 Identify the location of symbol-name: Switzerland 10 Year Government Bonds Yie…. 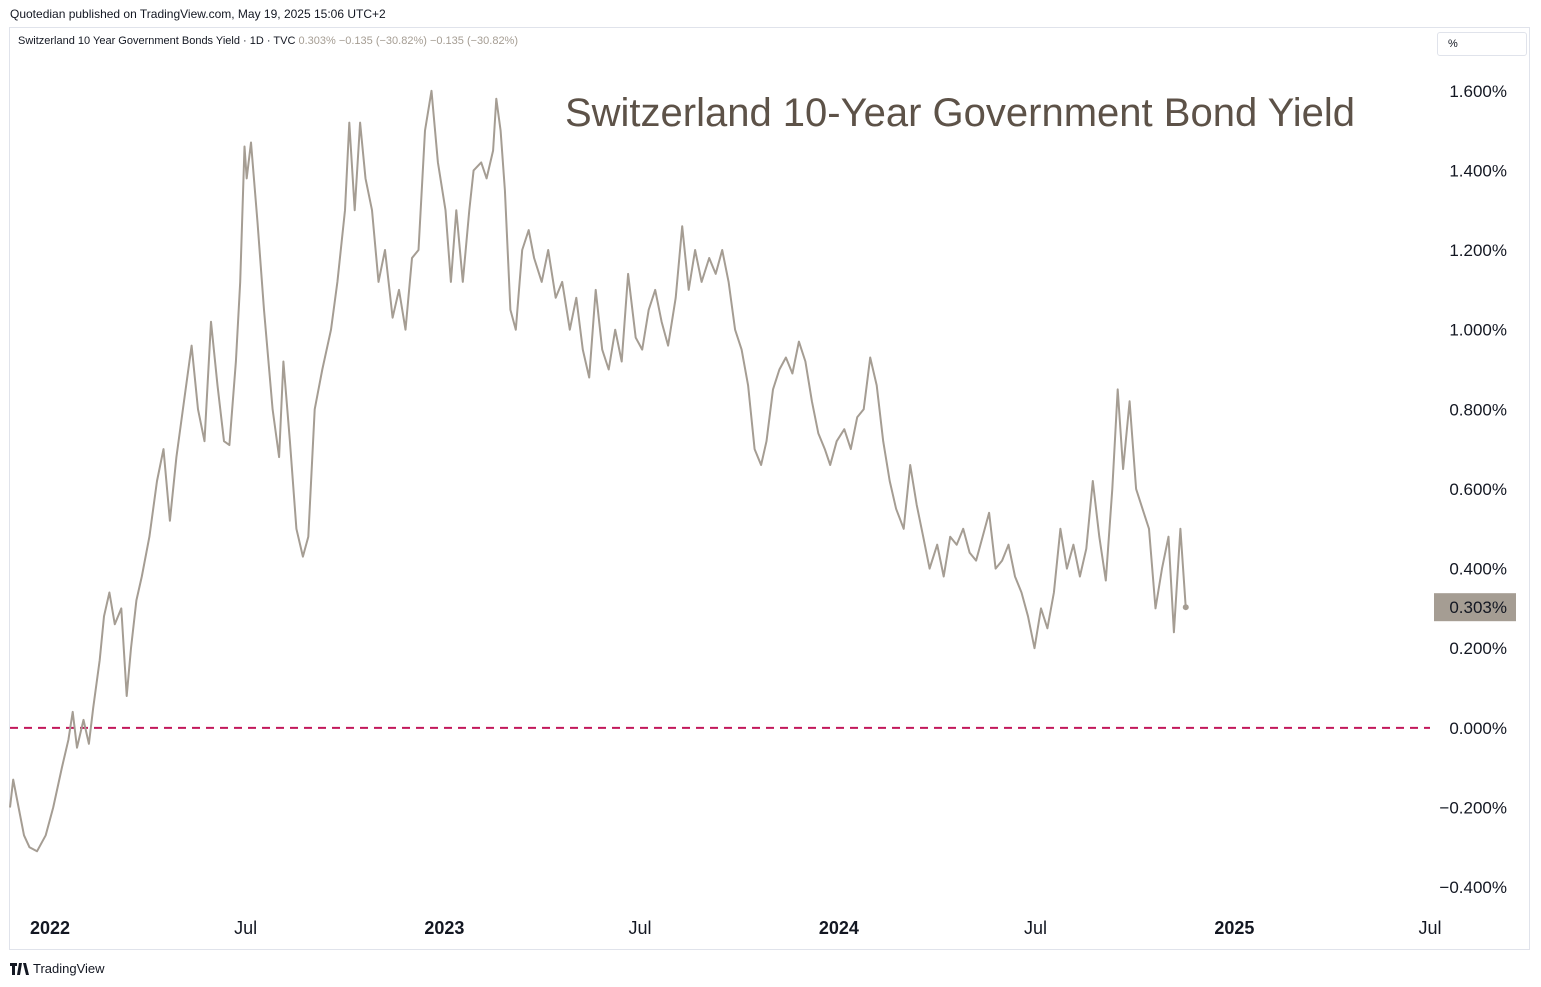
(157, 41).